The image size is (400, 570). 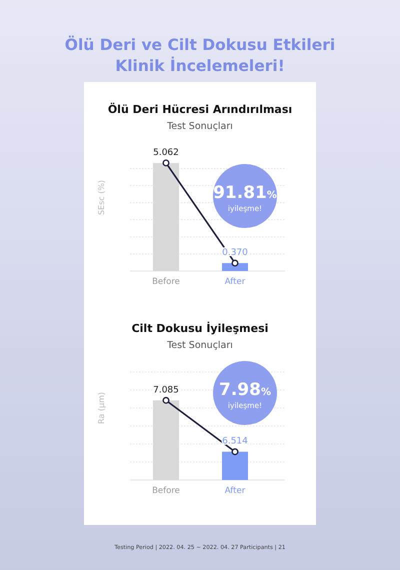 I want to click on annotation: 7.98%, so click(x=245, y=390).